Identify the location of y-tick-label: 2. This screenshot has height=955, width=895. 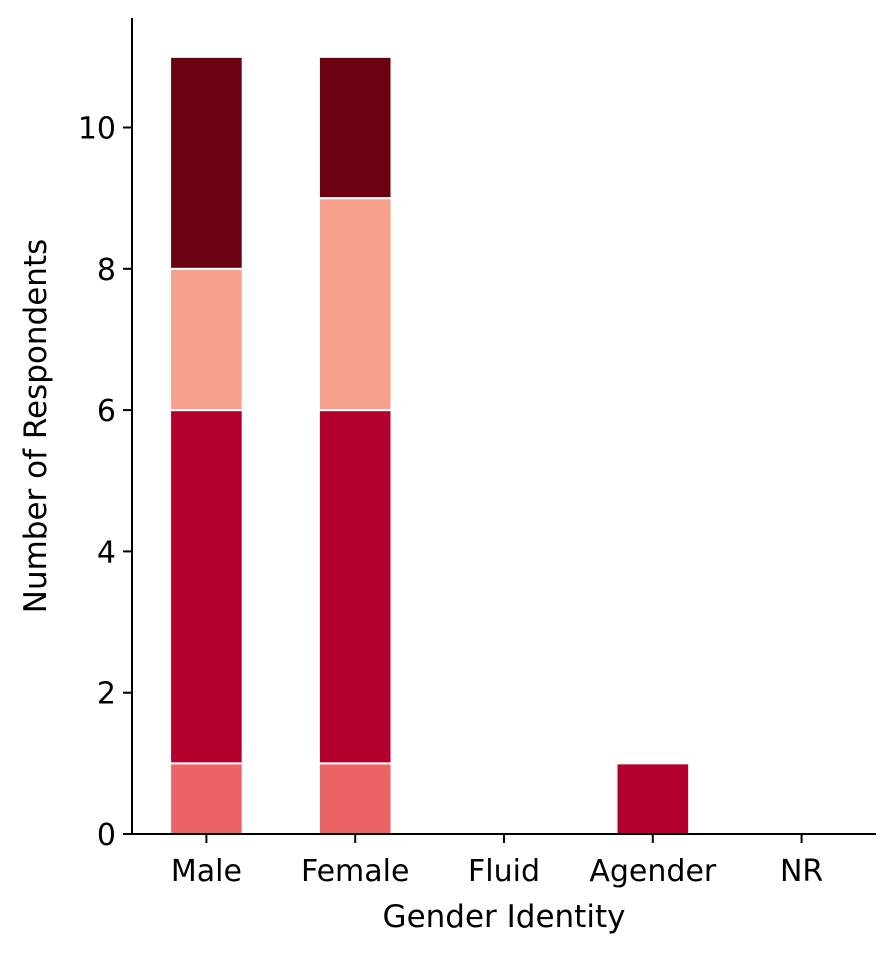
(106, 694).